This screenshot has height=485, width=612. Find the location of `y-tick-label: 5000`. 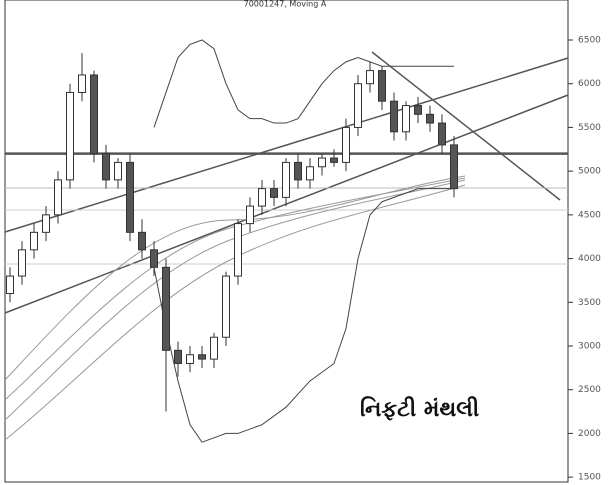

y-tick-label: 5000 is located at coordinates (589, 172).